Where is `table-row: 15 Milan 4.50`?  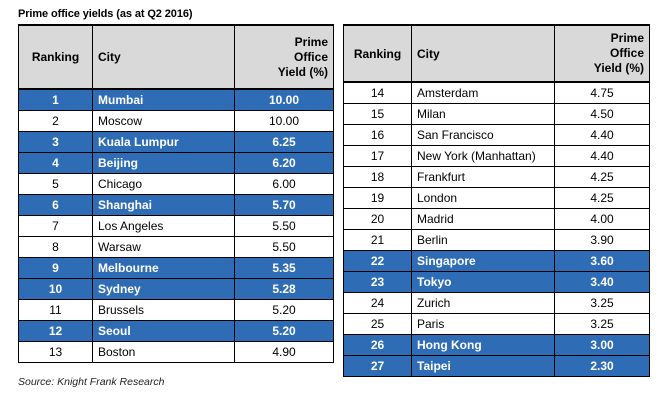
table-row: 15 Milan 4.50 is located at coordinates (496, 113).